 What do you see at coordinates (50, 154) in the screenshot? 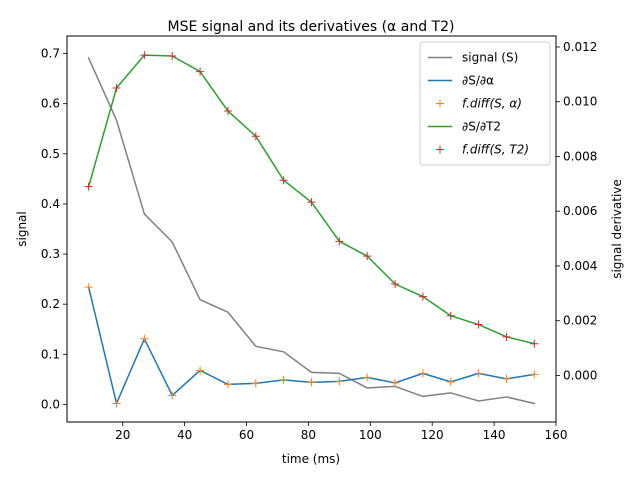
I see `y-tick-label-left: 0.5` at bounding box center [50, 154].